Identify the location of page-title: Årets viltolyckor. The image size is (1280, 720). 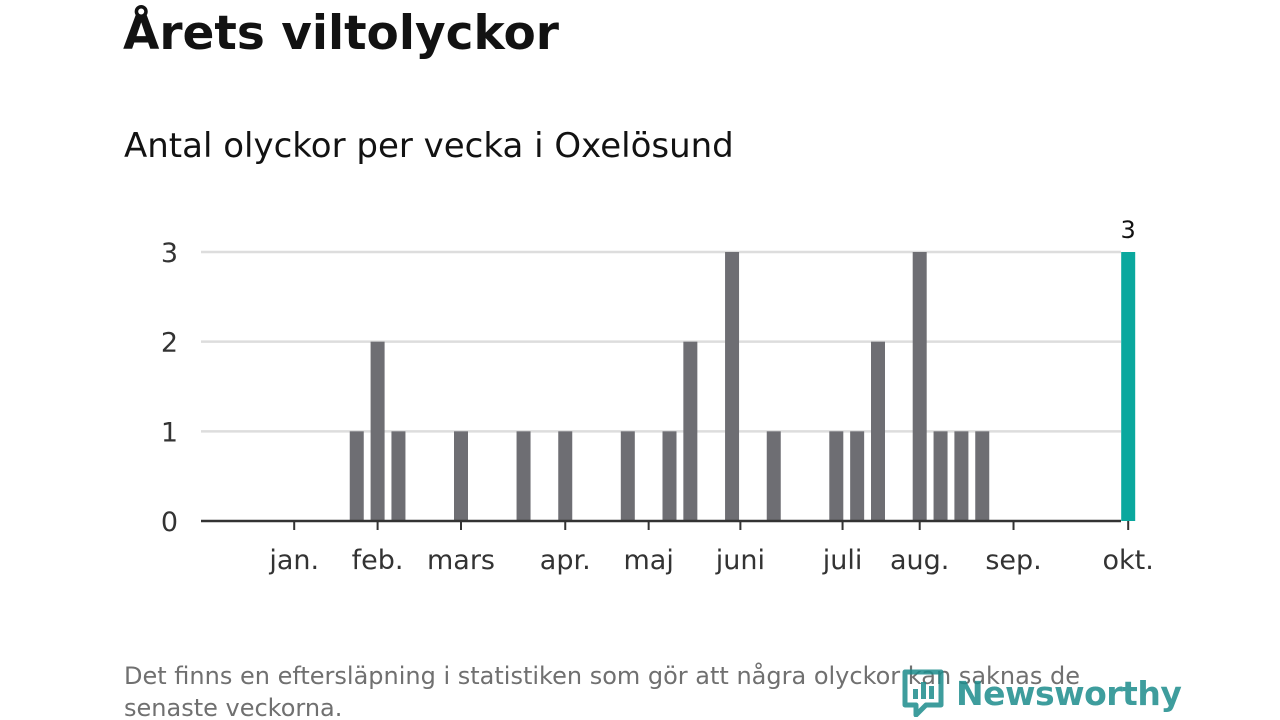
(341, 33).